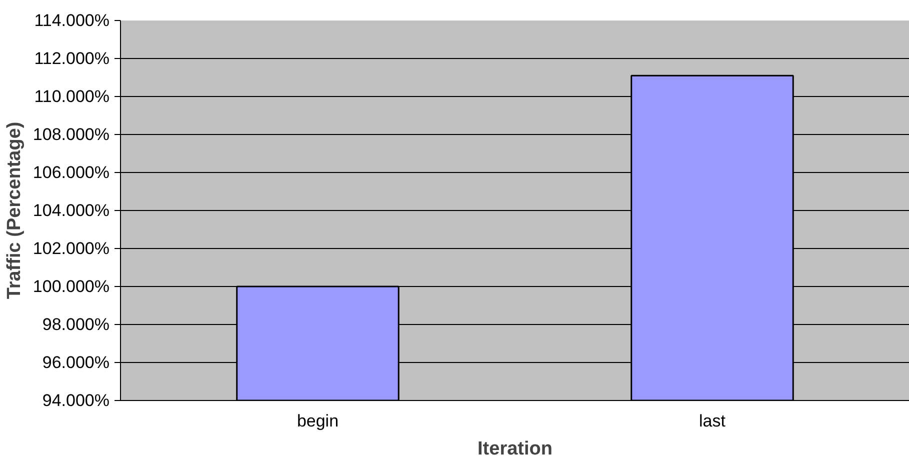 The image size is (909, 462). What do you see at coordinates (515, 449) in the screenshot?
I see `x-axis-title: Iteration` at bounding box center [515, 449].